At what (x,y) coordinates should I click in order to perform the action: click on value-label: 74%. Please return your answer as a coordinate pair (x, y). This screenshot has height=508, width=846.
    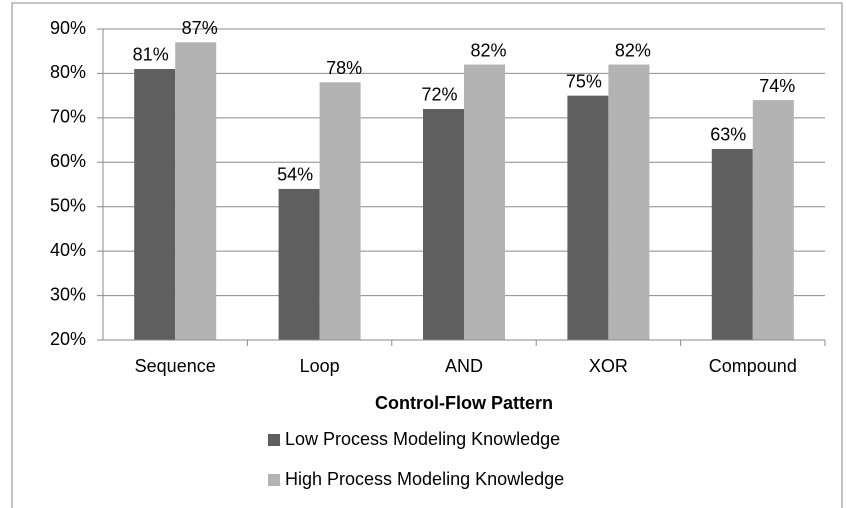
    Looking at the image, I should click on (777, 86).